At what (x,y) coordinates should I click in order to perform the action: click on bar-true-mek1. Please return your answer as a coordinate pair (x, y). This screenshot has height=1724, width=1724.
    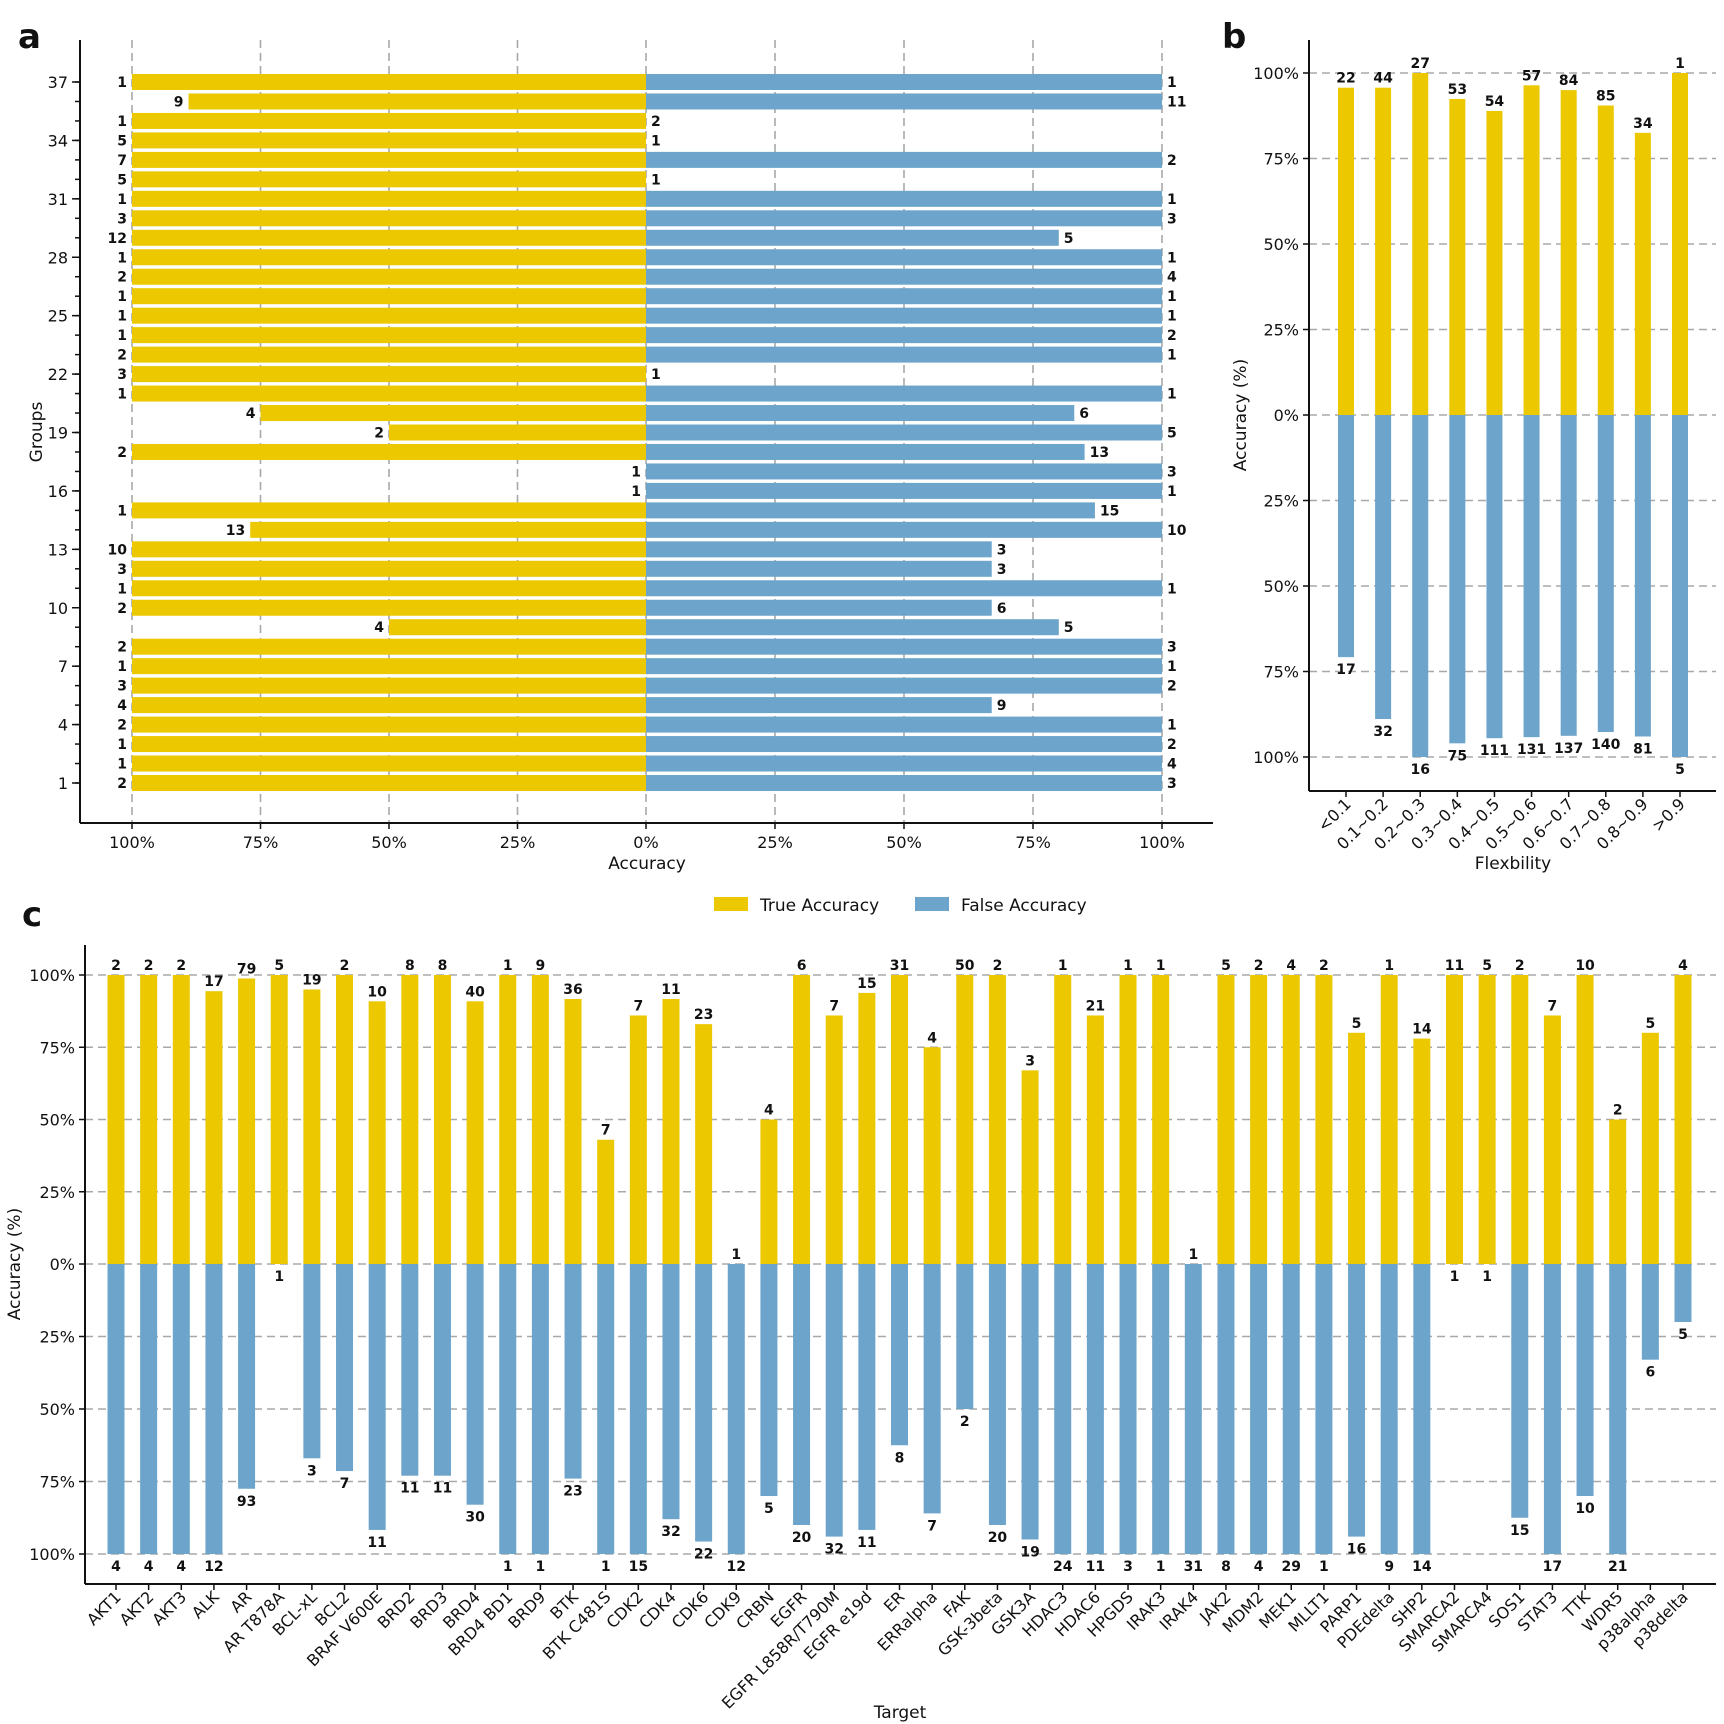
    Looking at the image, I should click on (1291, 1119).